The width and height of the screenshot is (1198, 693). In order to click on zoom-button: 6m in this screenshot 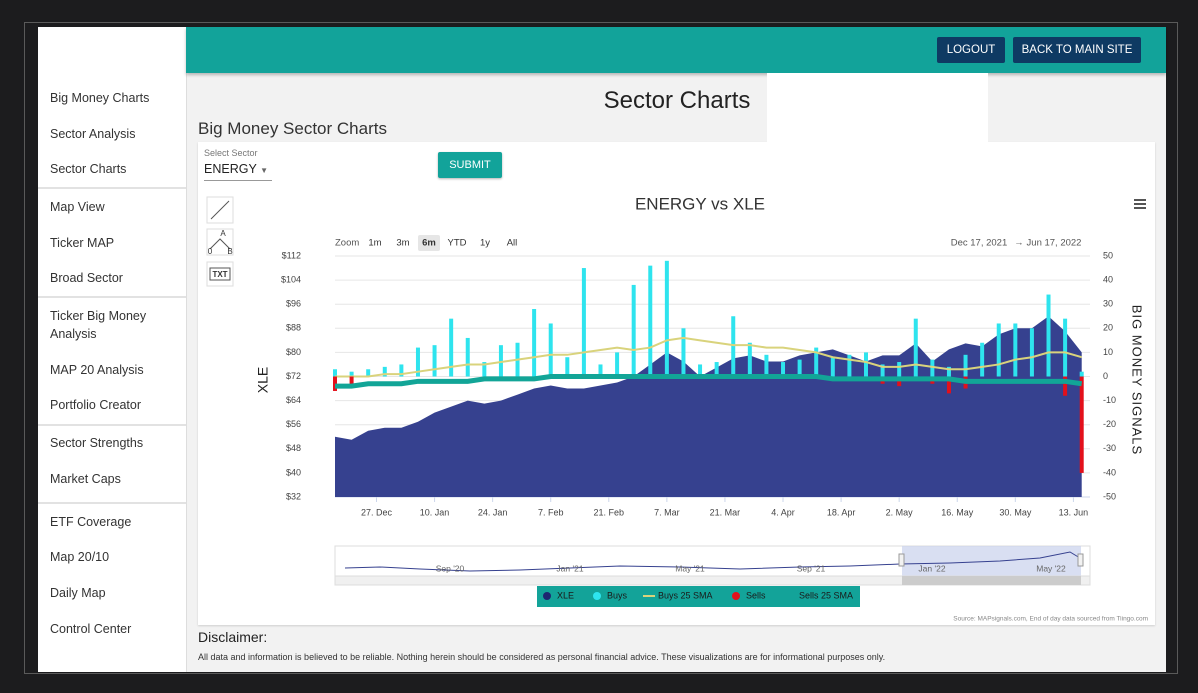, I will do `click(429, 243)`.